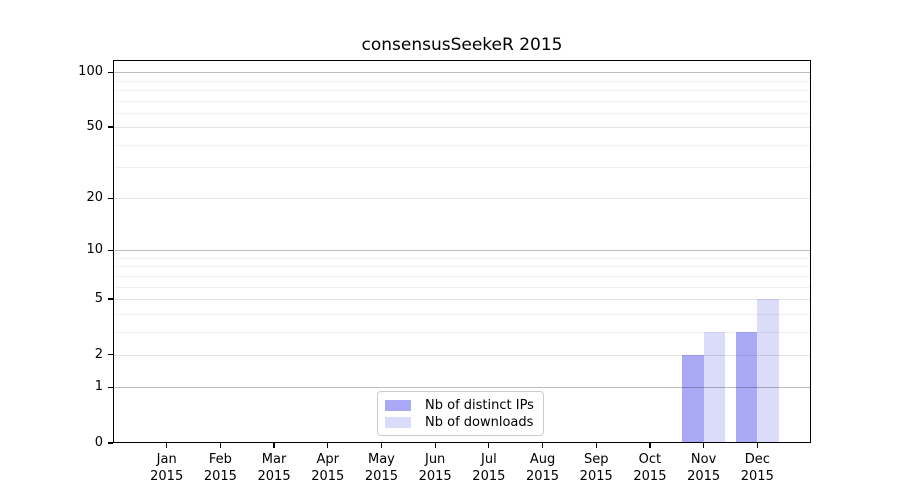 The height and width of the screenshot is (500, 900). I want to click on legend-label-distinct-ips: Nb of distinct IPs, so click(479, 405).